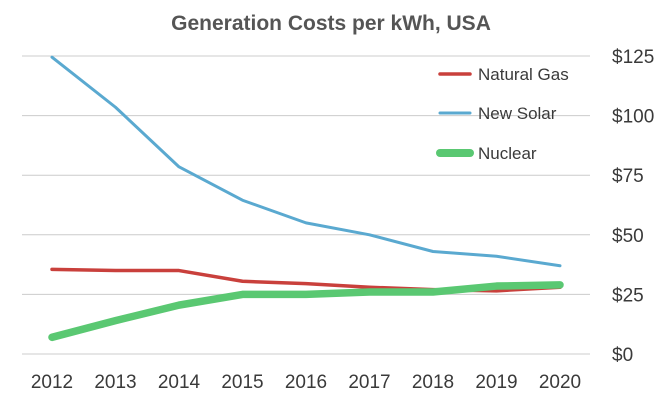 This screenshot has height=403, width=662. Describe the element at coordinates (622, 355) in the screenshot. I see `y-tick-label: $0` at that location.